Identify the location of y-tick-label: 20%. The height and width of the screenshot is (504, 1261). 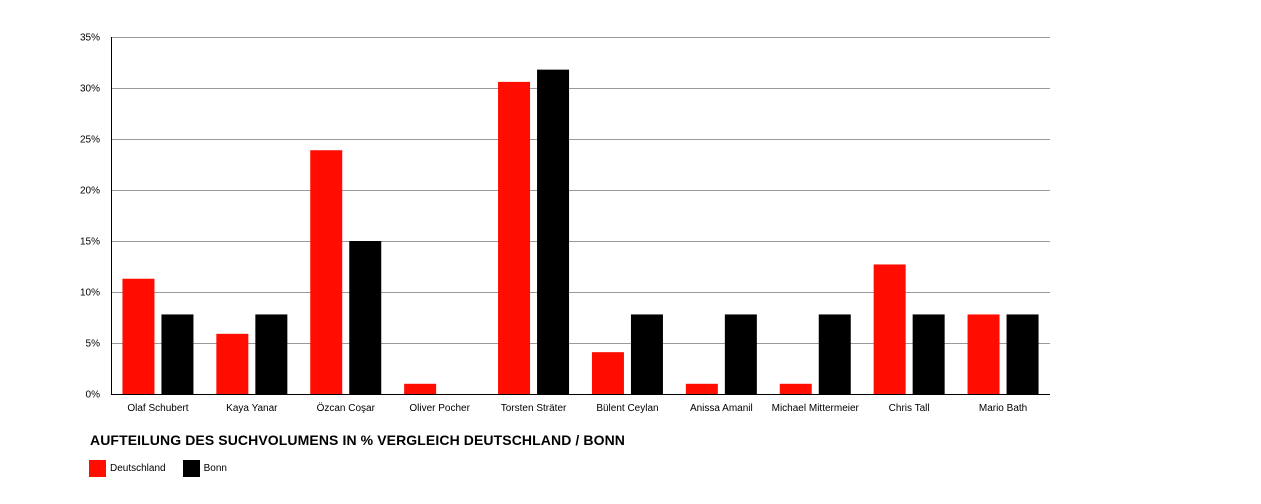
(90, 191).